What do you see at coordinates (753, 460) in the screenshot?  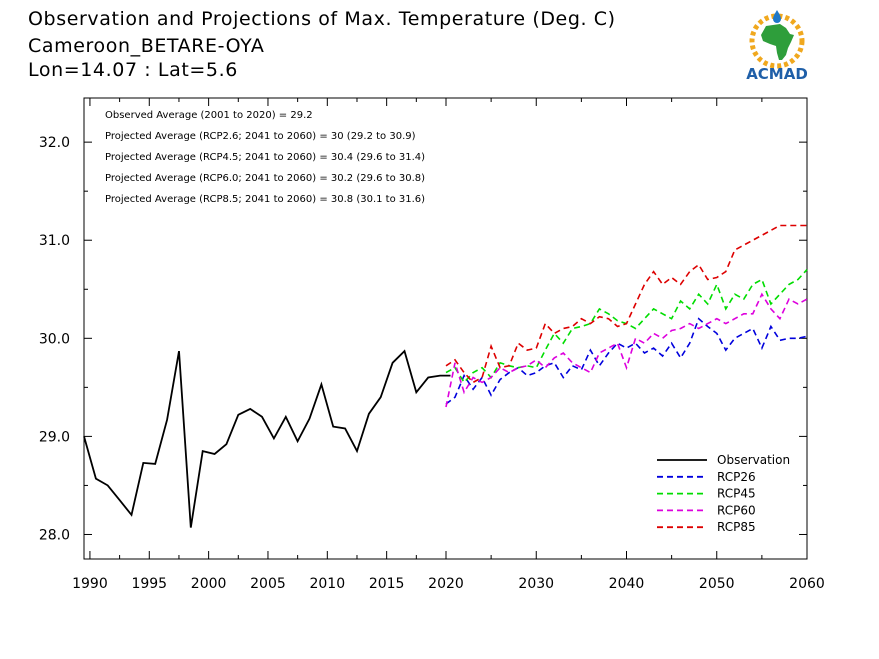 I see `legend-label: Observation` at bounding box center [753, 460].